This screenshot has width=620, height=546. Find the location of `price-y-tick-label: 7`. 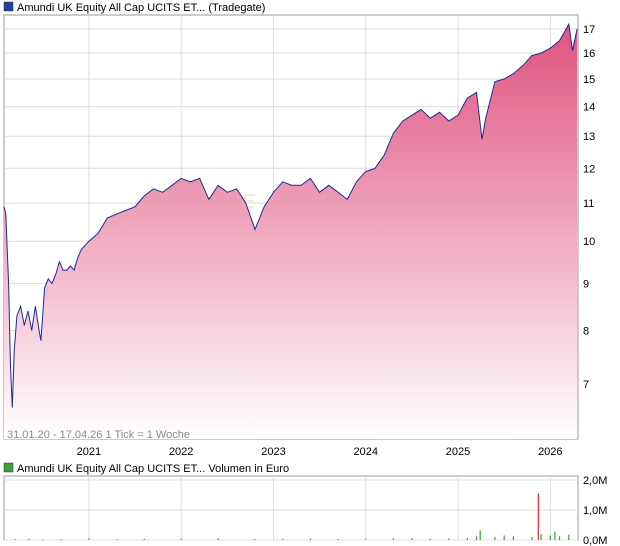

price-y-tick-label: 7 is located at coordinates (586, 385).